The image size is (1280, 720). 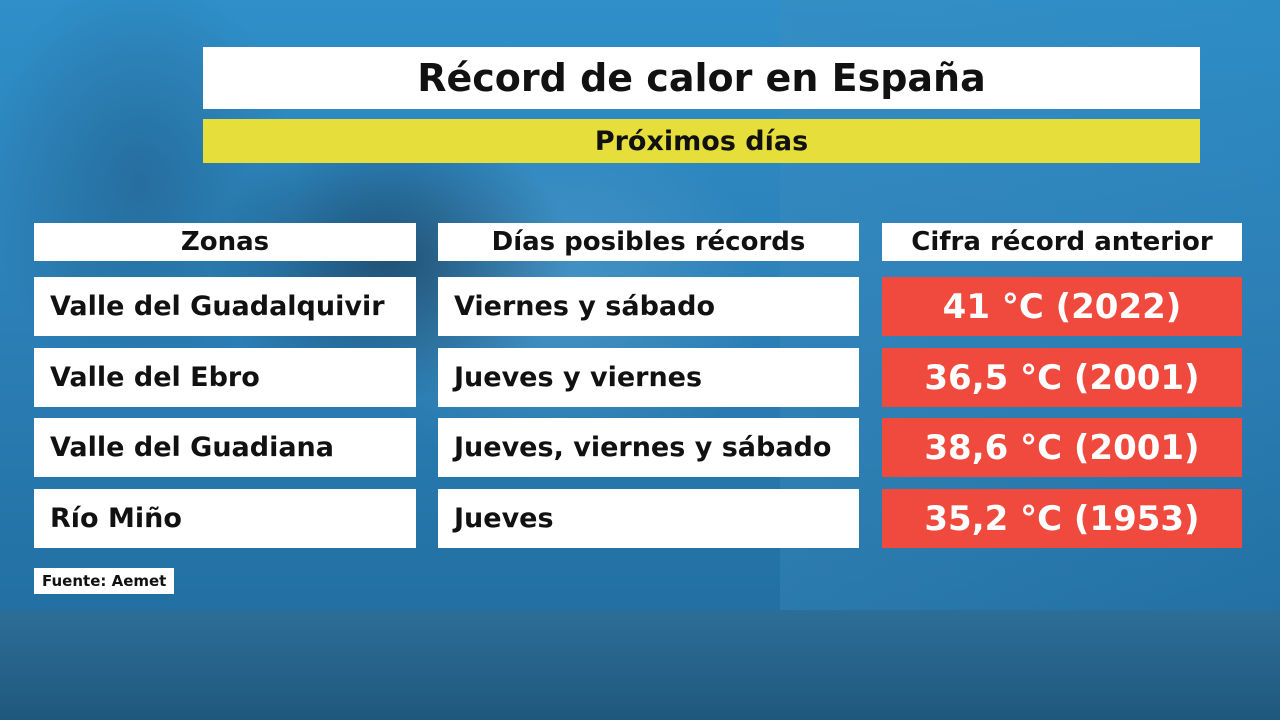 I want to click on table-row-zona: Valle del Guadiana, so click(x=225, y=447).